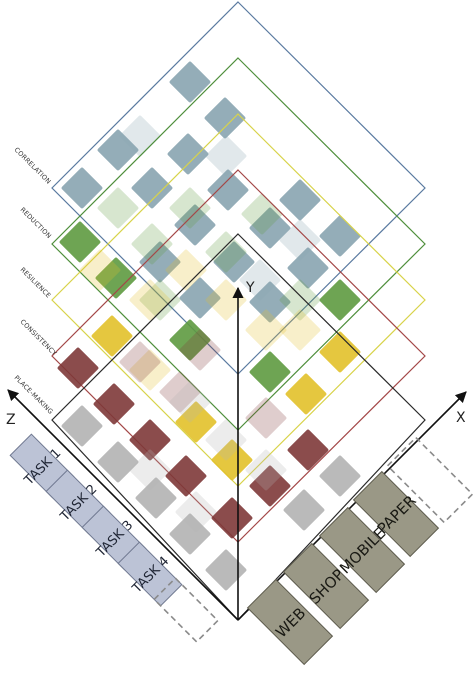 The image size is (475, 682). What do you see at coordinates (396, 514) in the screenshot?
I see `channel-tag-paper: PAPER` at bounding box center [396, 514].